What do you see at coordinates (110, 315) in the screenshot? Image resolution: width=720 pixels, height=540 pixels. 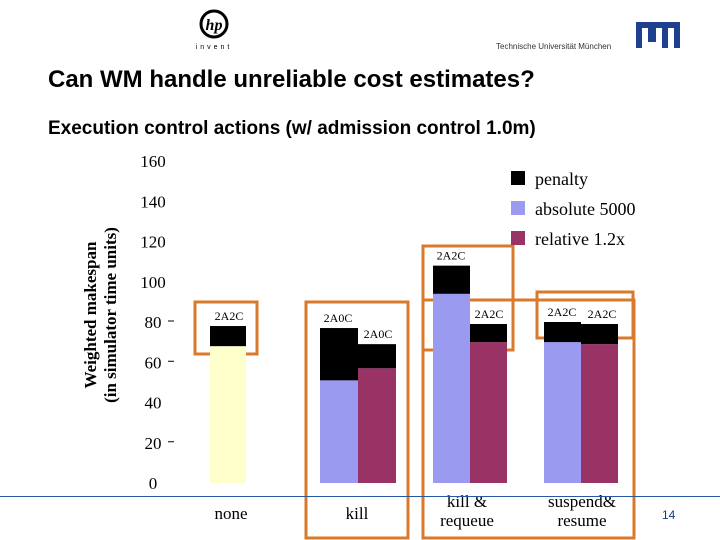 I see `y-axis-title-line2: (in simulator time units)` at bounding box center [110, 315].